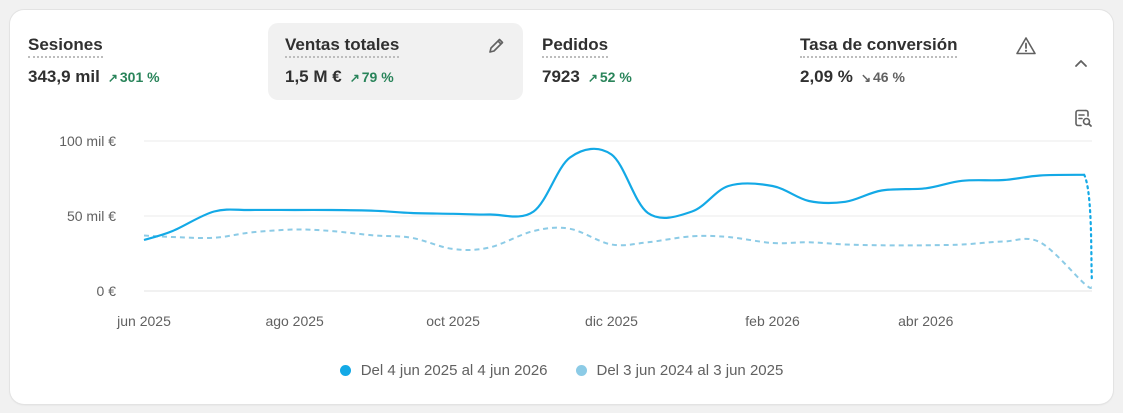 The width and height of the screenshot is (1123, 413). I want to click on metric-sessions: Sesiones 343,9 mil ↗ 301 %, so click(138, 61).